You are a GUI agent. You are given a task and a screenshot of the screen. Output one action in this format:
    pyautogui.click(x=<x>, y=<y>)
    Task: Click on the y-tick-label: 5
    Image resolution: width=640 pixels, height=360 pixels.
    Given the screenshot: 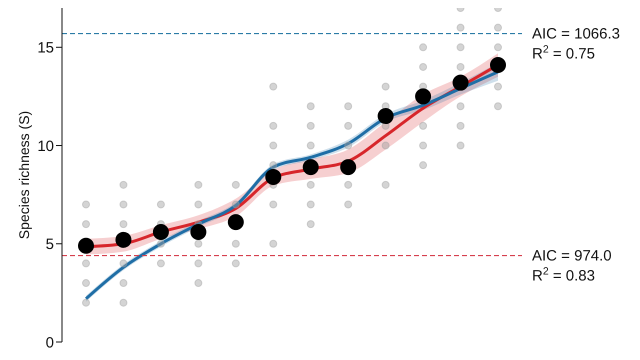 What is the action you would take?
    pyautogui.click(x=50, y=245)
    